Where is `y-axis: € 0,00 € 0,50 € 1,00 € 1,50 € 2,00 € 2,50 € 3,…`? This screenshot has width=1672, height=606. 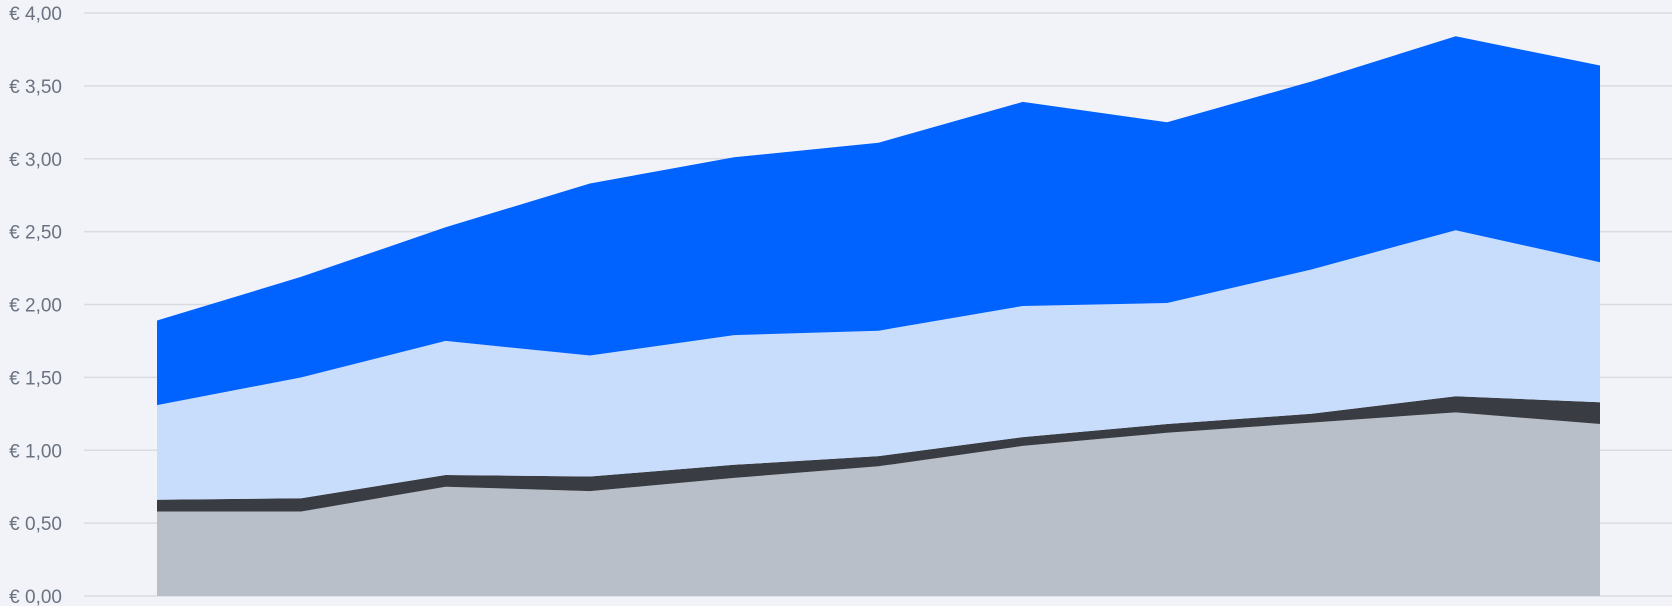
y-axis: € 0,00 € 0,50 € 1,00 € 1,50 € 2,00 € 2,50 € 3,… is located at coordinates (35, 305).